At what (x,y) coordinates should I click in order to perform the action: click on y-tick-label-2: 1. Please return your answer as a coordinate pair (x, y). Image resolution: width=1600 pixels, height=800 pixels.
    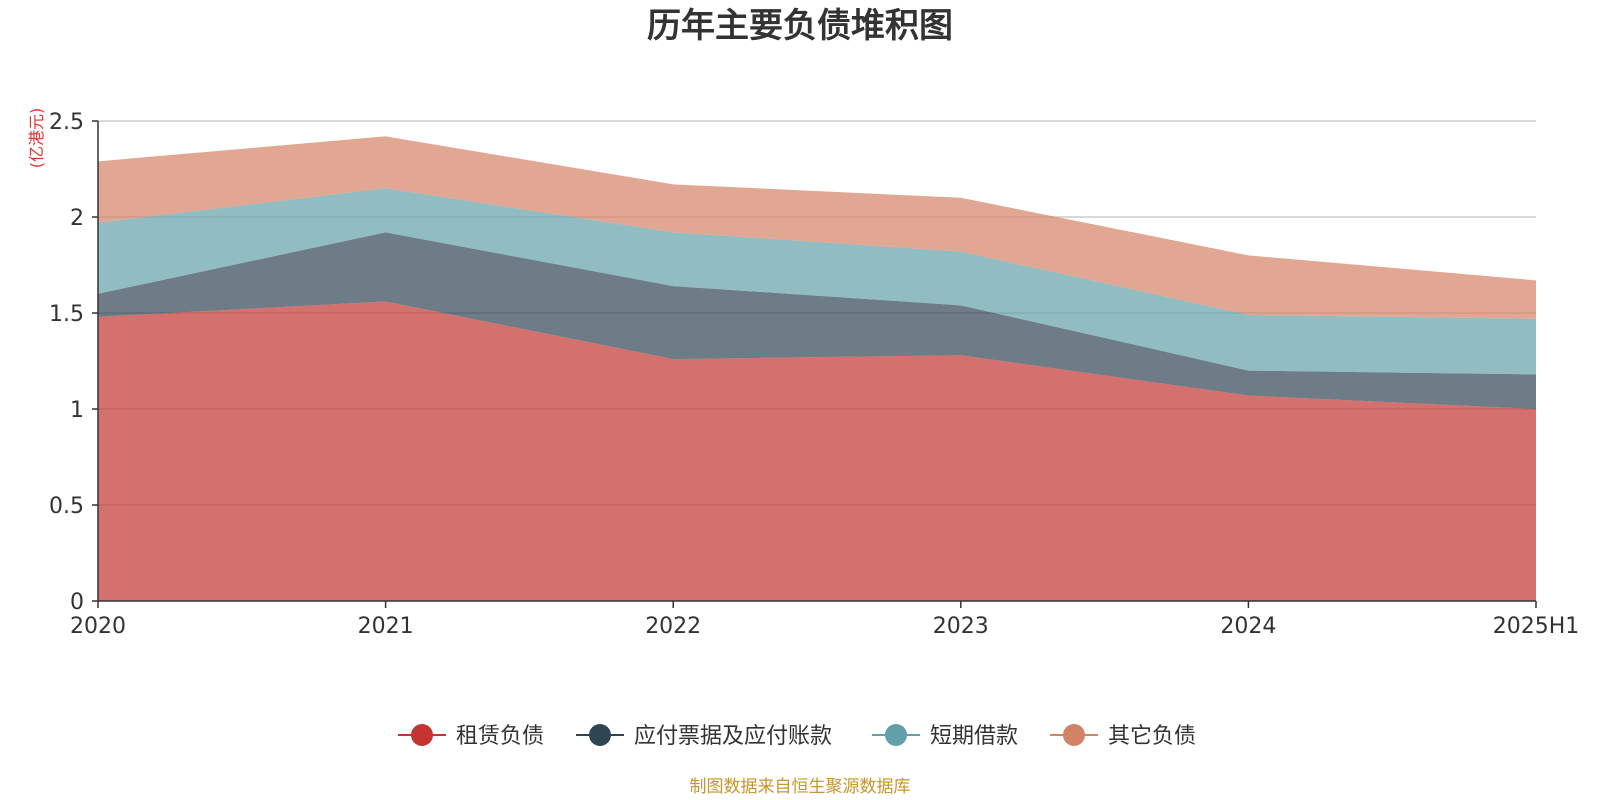
    Looking at the image, I should click on (77, 410).